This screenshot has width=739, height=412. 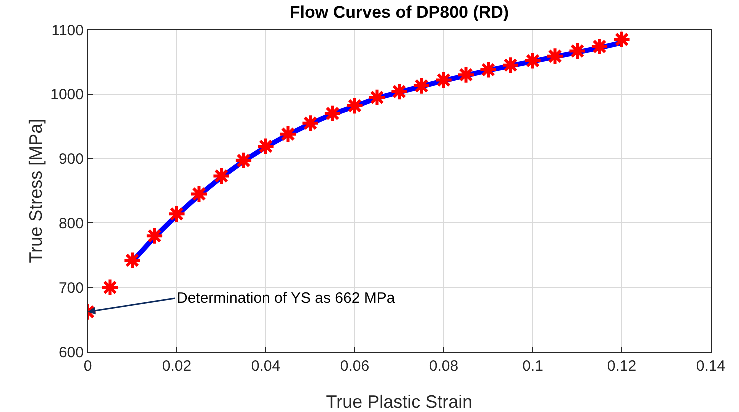 What do you see at coordinates (36, 191) in the screenshot?
I see `y-axis-title: True Stress [MPa]` at bounding box center [36, 191].